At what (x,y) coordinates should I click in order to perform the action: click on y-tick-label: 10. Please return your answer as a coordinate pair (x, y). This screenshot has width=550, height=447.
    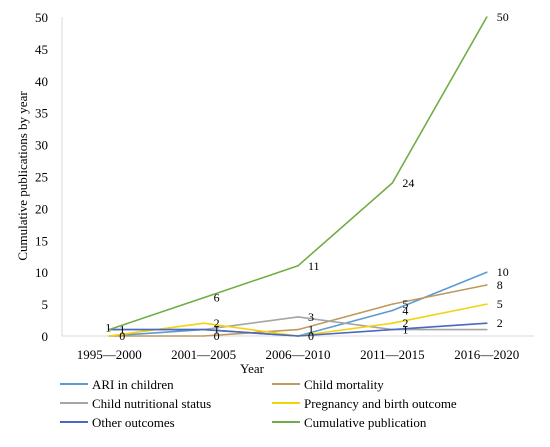
    Looking at the image, I should click on (41, 272).